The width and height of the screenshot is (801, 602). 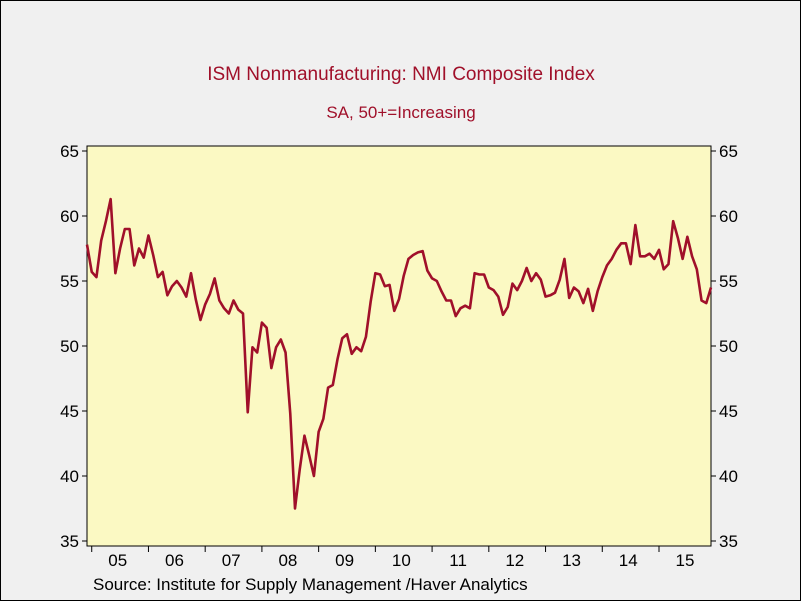 What do you see at coordinates (69, 216) in the screenshot?
I see `y-tick-label-left: 60` at bounding box center [69, 216].